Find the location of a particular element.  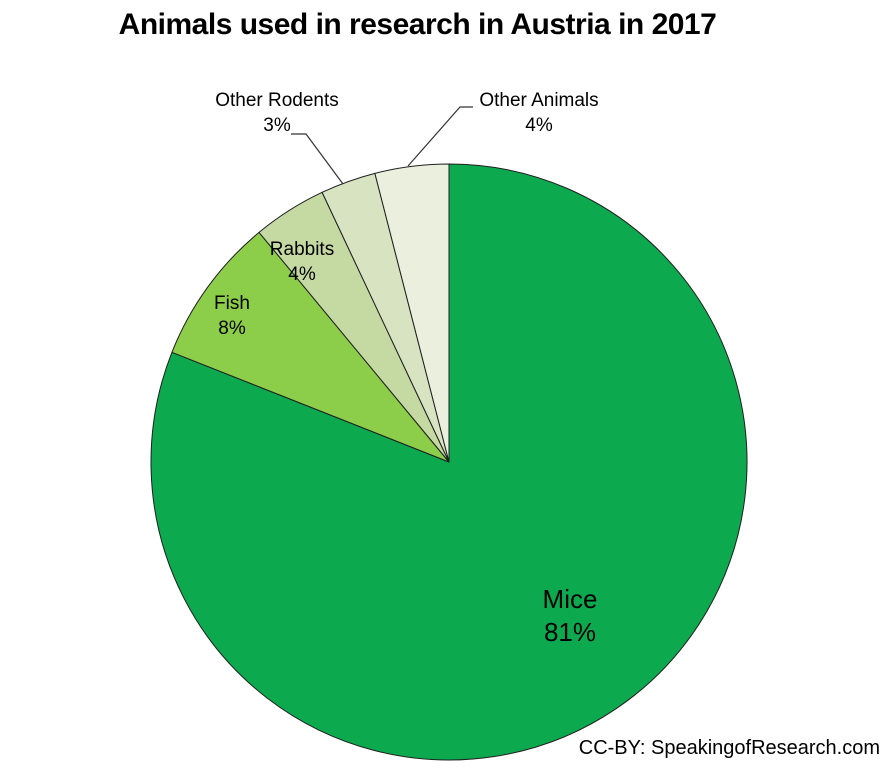

label-mice: Mice 81% is located at coordinates (570, 616).